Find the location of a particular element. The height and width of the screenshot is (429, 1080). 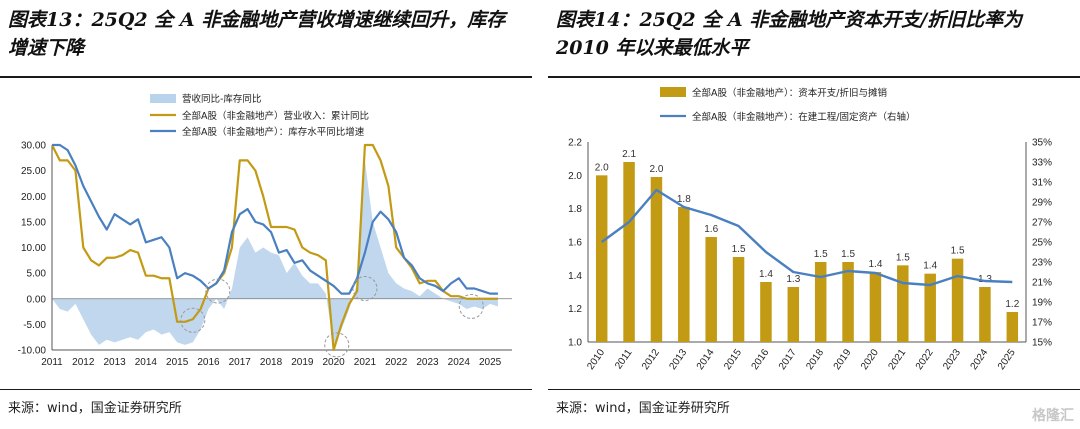

y-tick-label: 0.00 is located at coordinates (37, 299).